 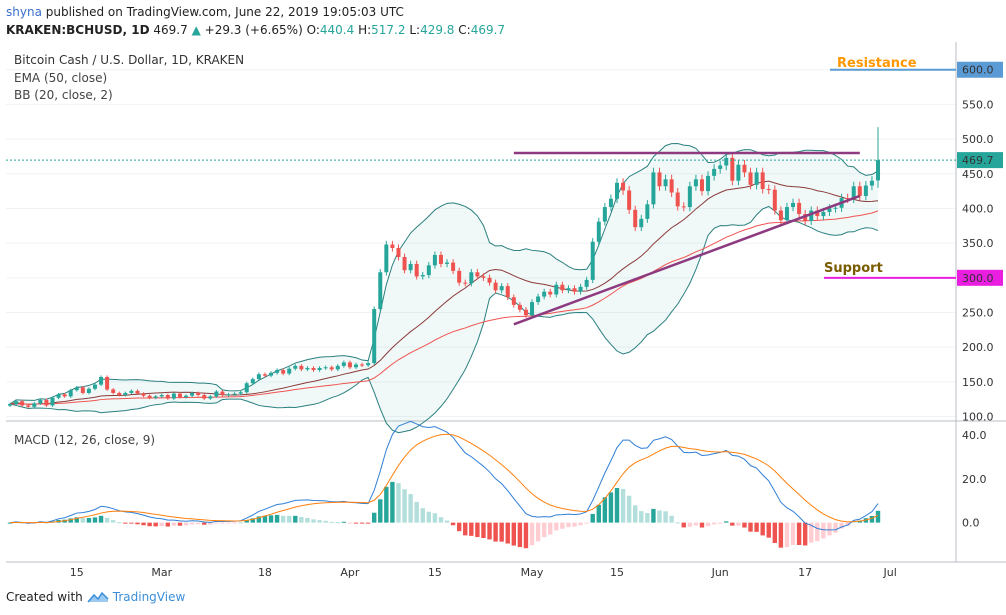 I want to click on time-tick-label: Jun, so click(x=720, y=572).